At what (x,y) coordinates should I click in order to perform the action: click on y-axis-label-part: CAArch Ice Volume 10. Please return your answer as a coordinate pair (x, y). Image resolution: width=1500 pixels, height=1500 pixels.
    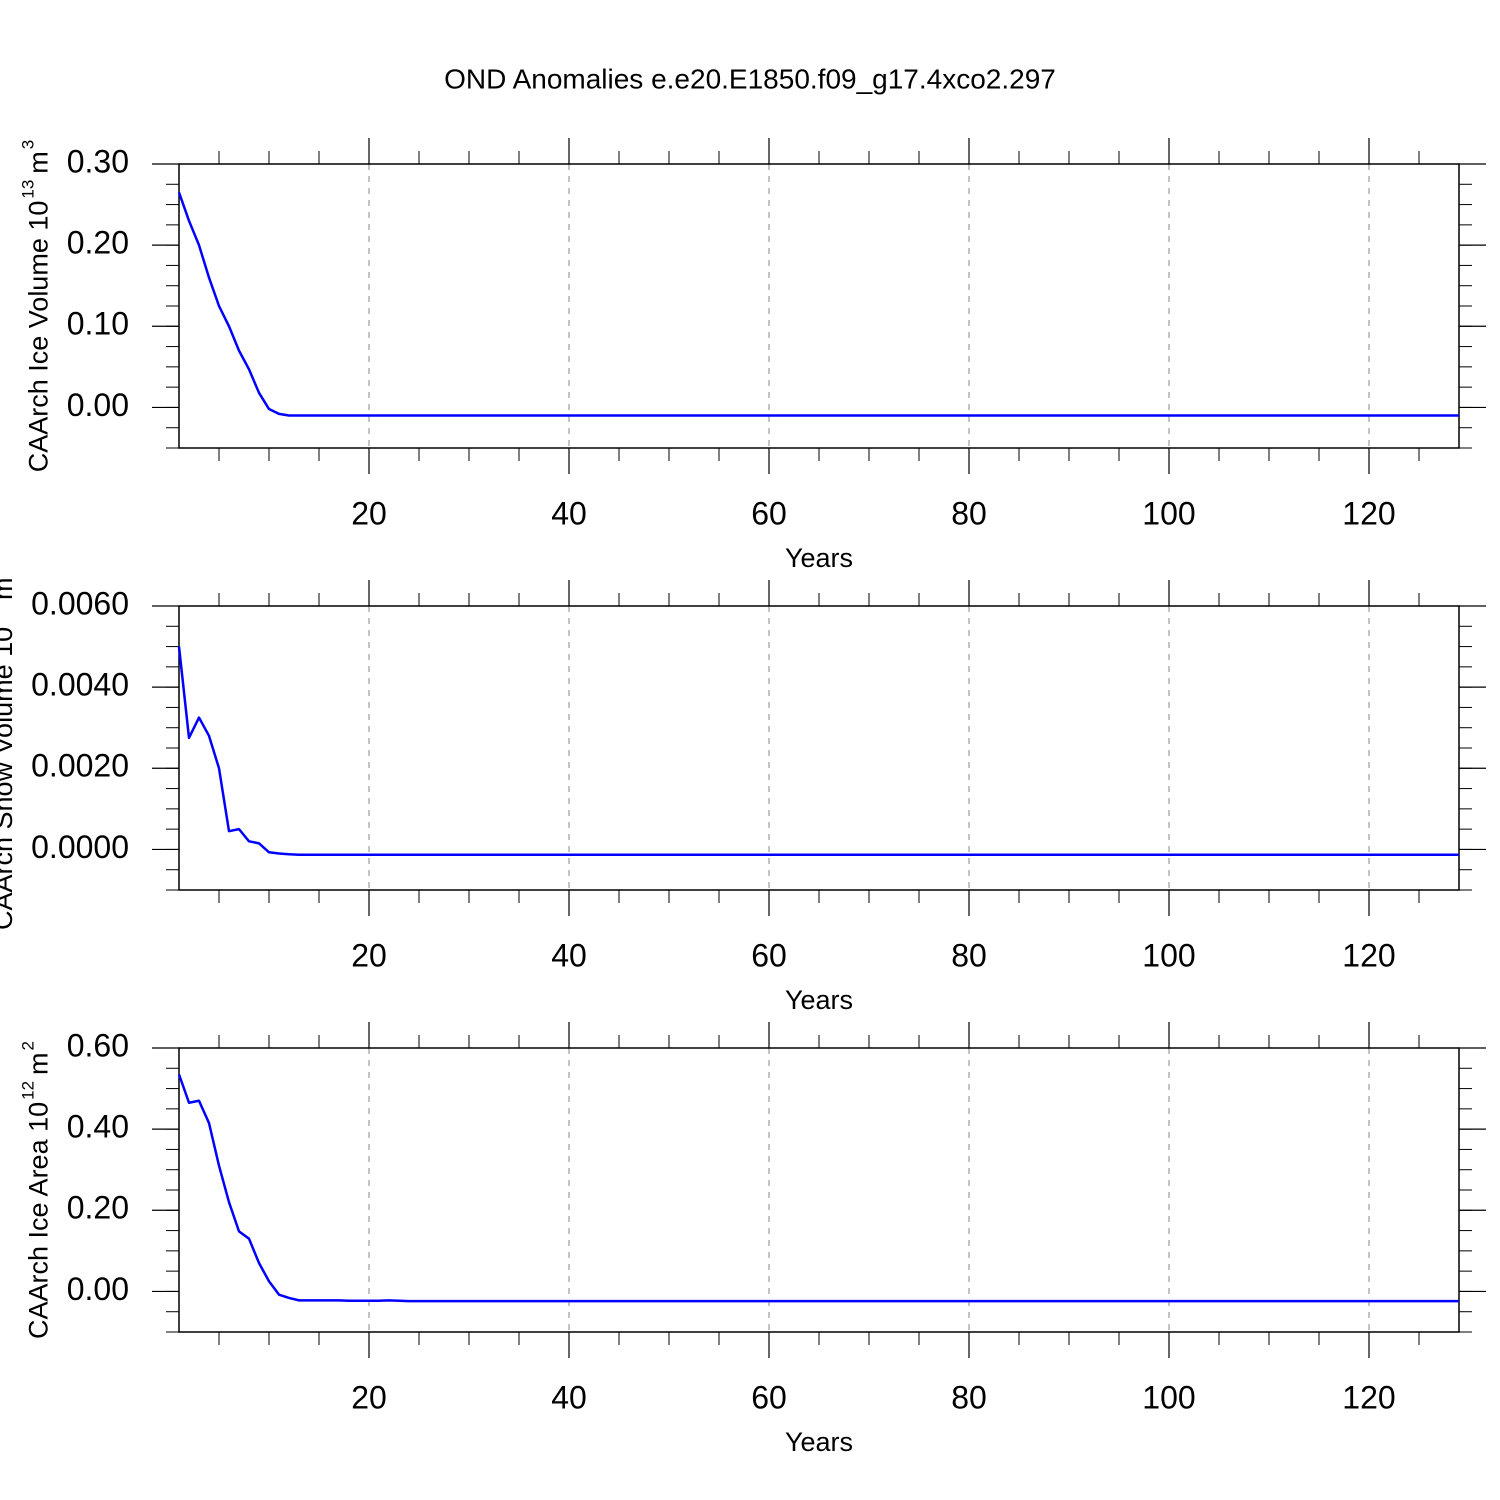
    Looking at the image, I should click on (39, 337).